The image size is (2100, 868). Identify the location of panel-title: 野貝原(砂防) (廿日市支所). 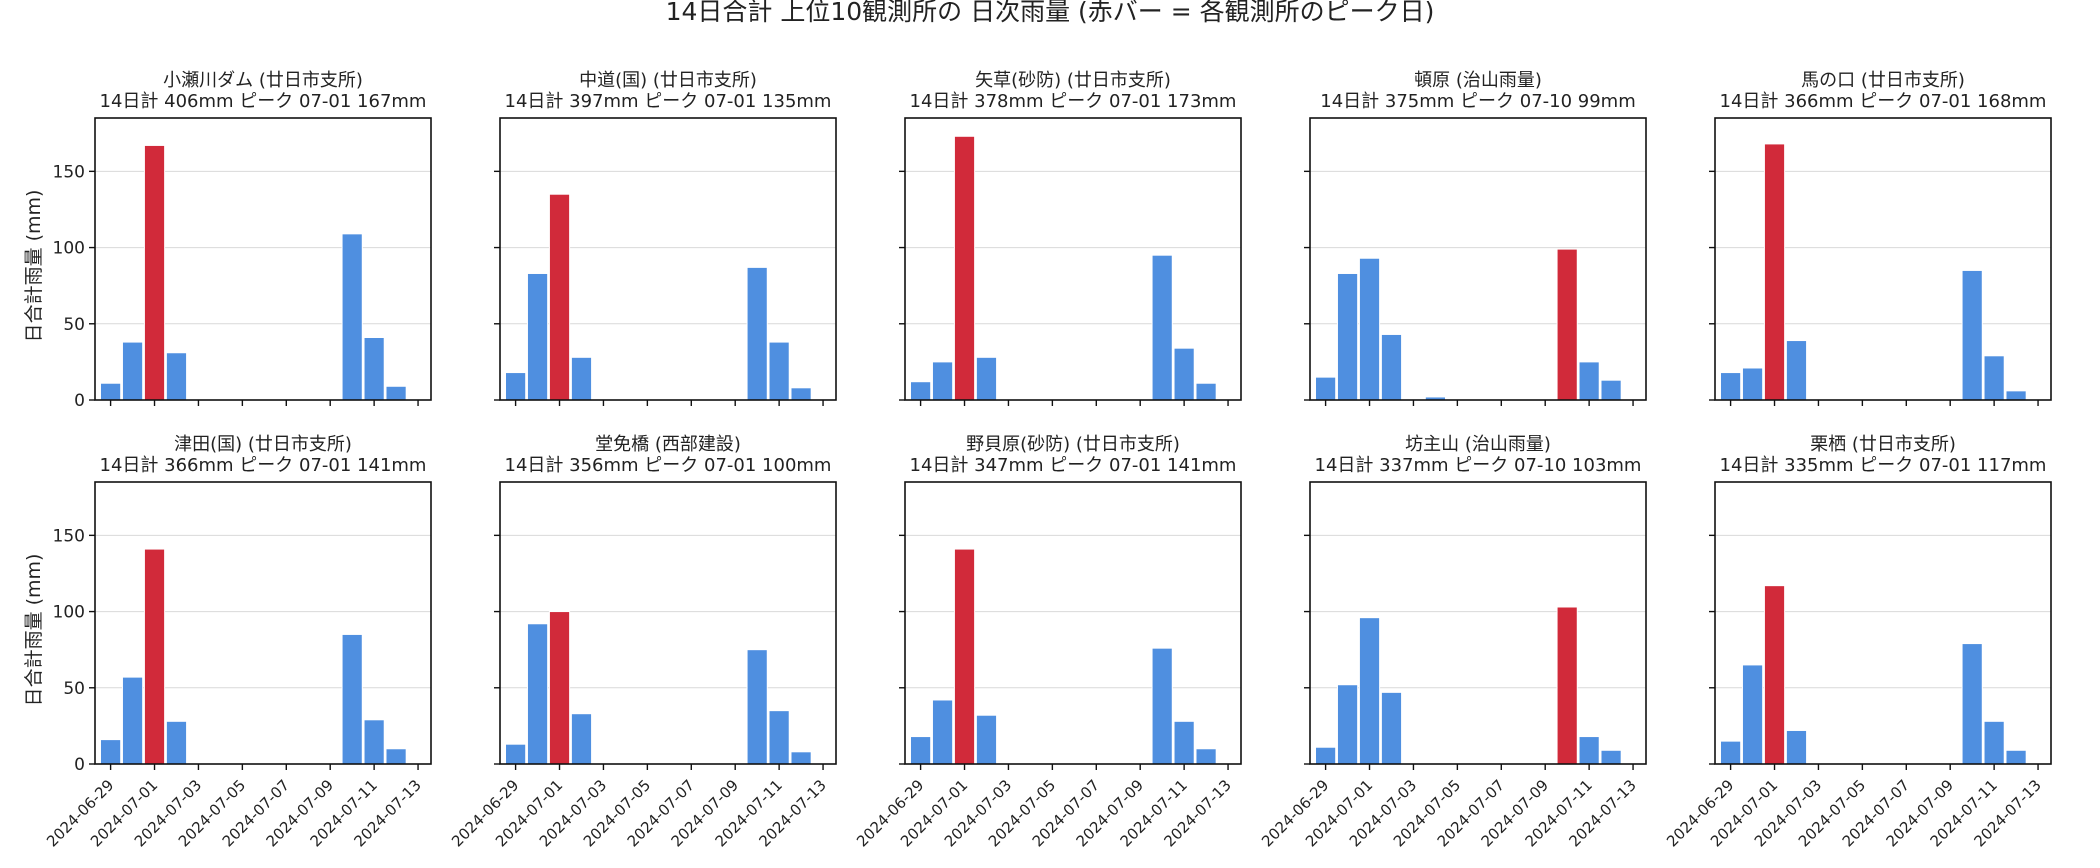
(1073, 444).